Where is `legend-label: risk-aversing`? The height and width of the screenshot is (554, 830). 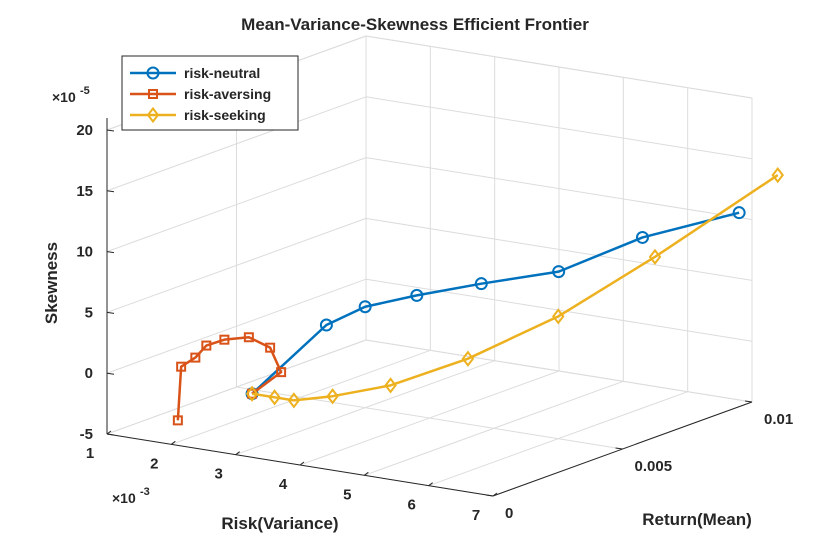
legend-label: risk-aversing is located at coordinates (227, 94).